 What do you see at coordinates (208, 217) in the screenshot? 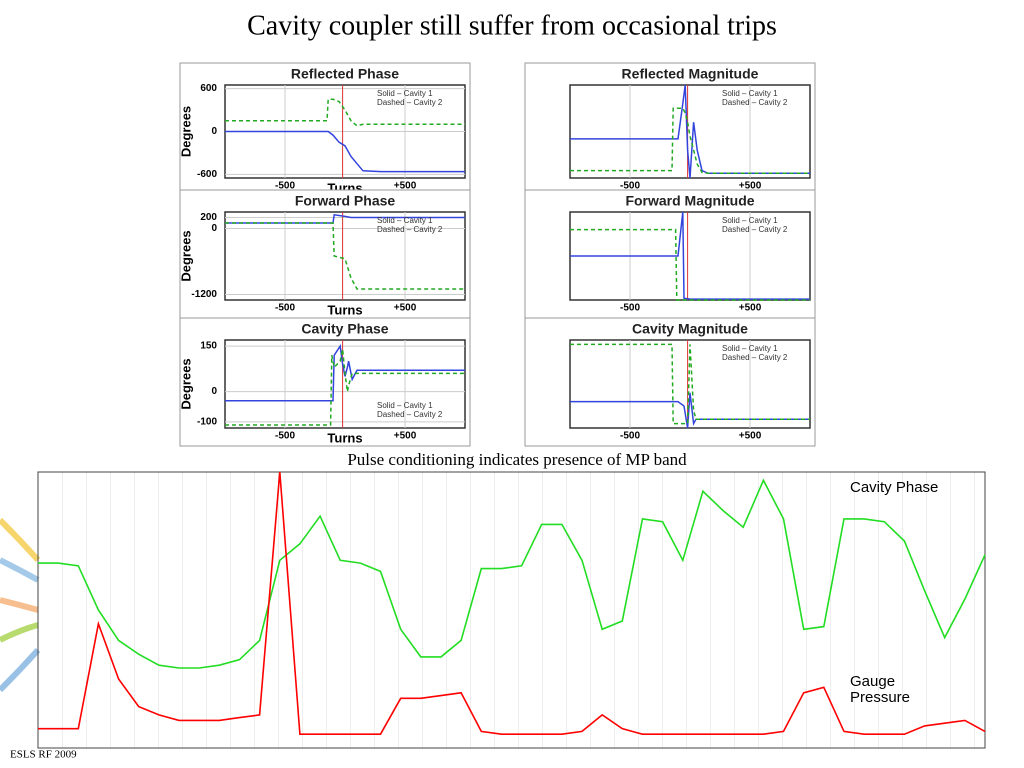
I see `y-tick-label: 200` at bounding box center [208, 217].